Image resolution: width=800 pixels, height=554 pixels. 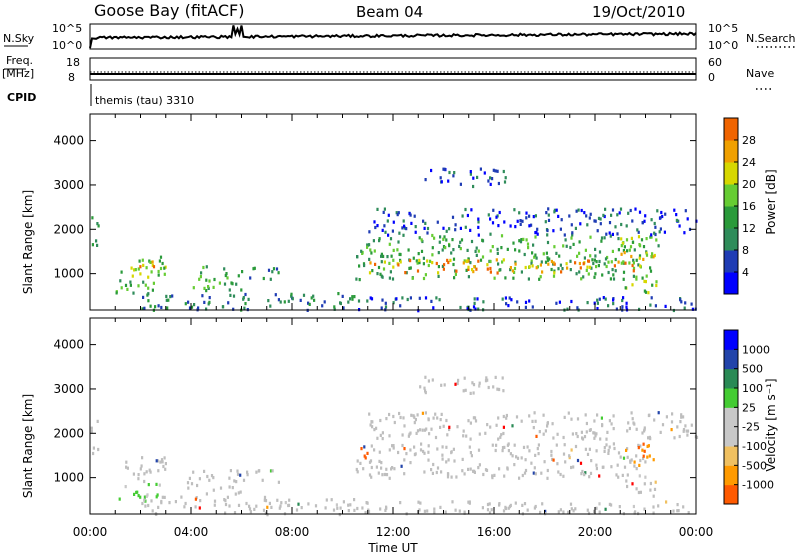 What do you see at coordinates (731, 436) in the screenshot?
I see `colorbar-swatch` at bounding box center [731, 436].